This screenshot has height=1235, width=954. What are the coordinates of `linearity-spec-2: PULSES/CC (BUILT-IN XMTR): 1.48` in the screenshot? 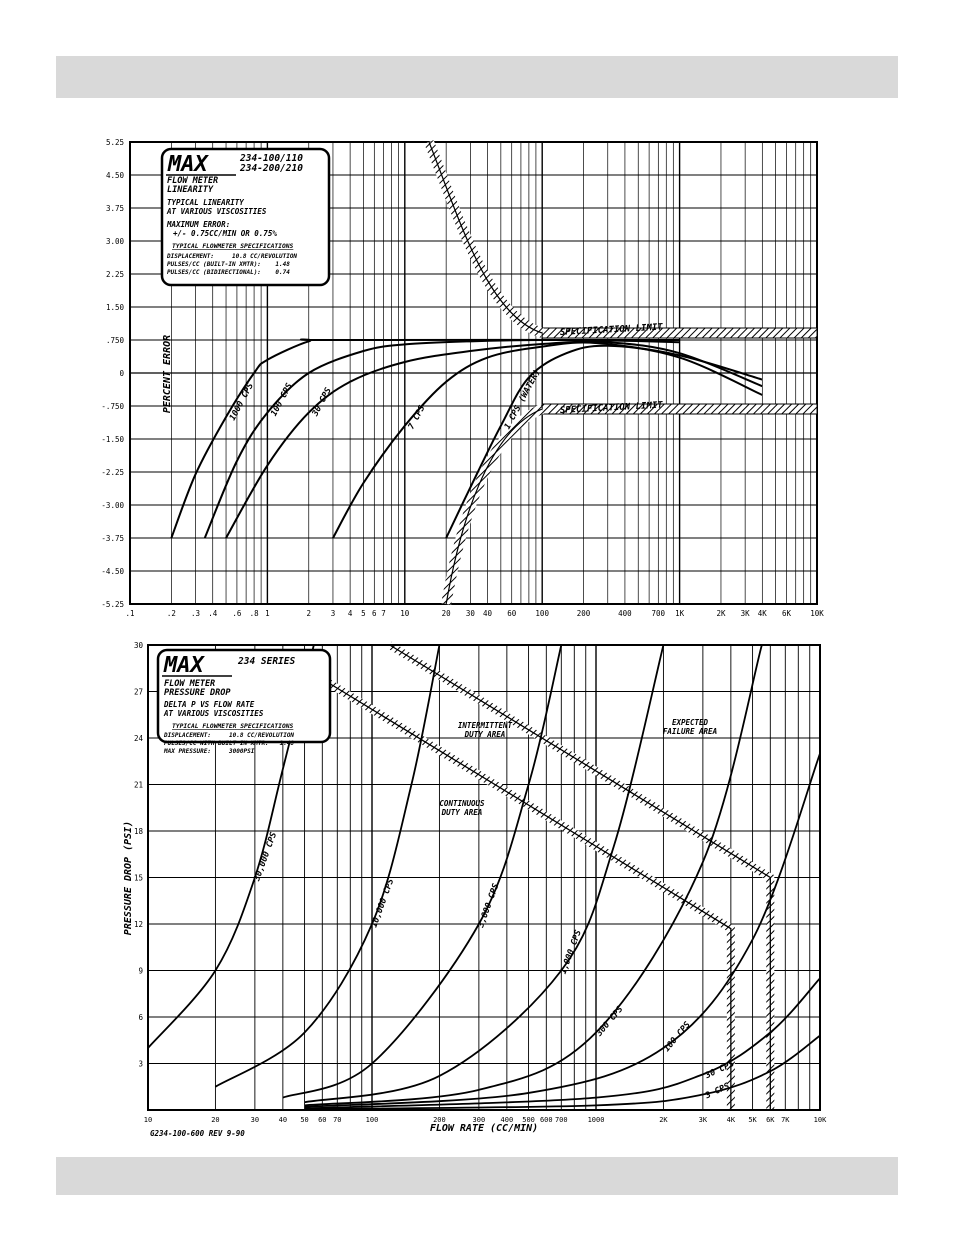 It's located at (228, 264).